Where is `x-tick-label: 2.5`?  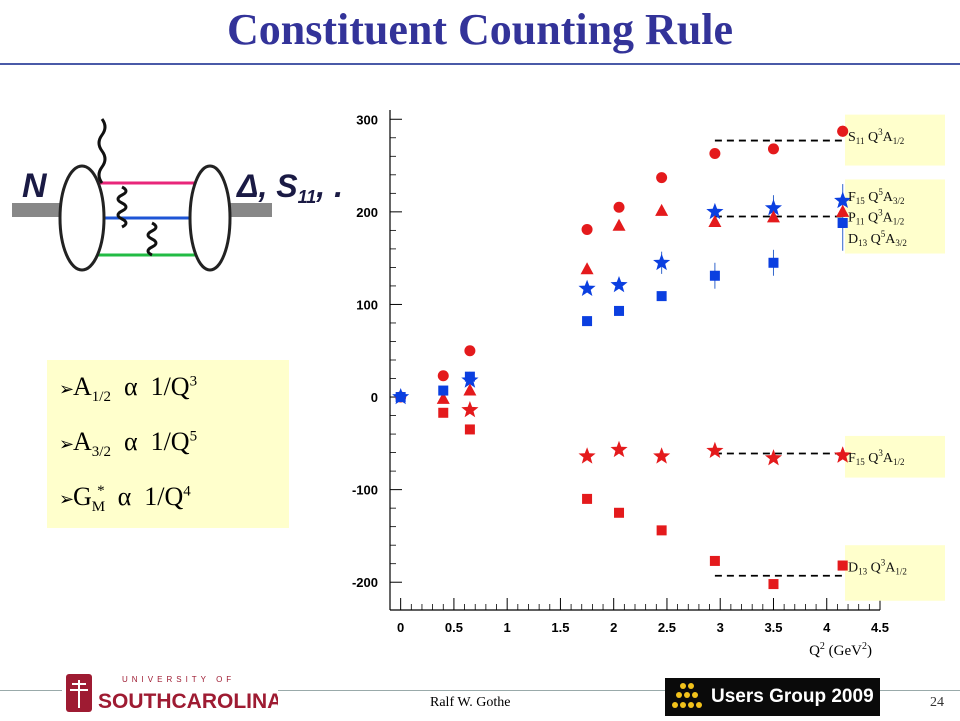 x-tick-label: 2.5 is located at coordinates (667, 627).